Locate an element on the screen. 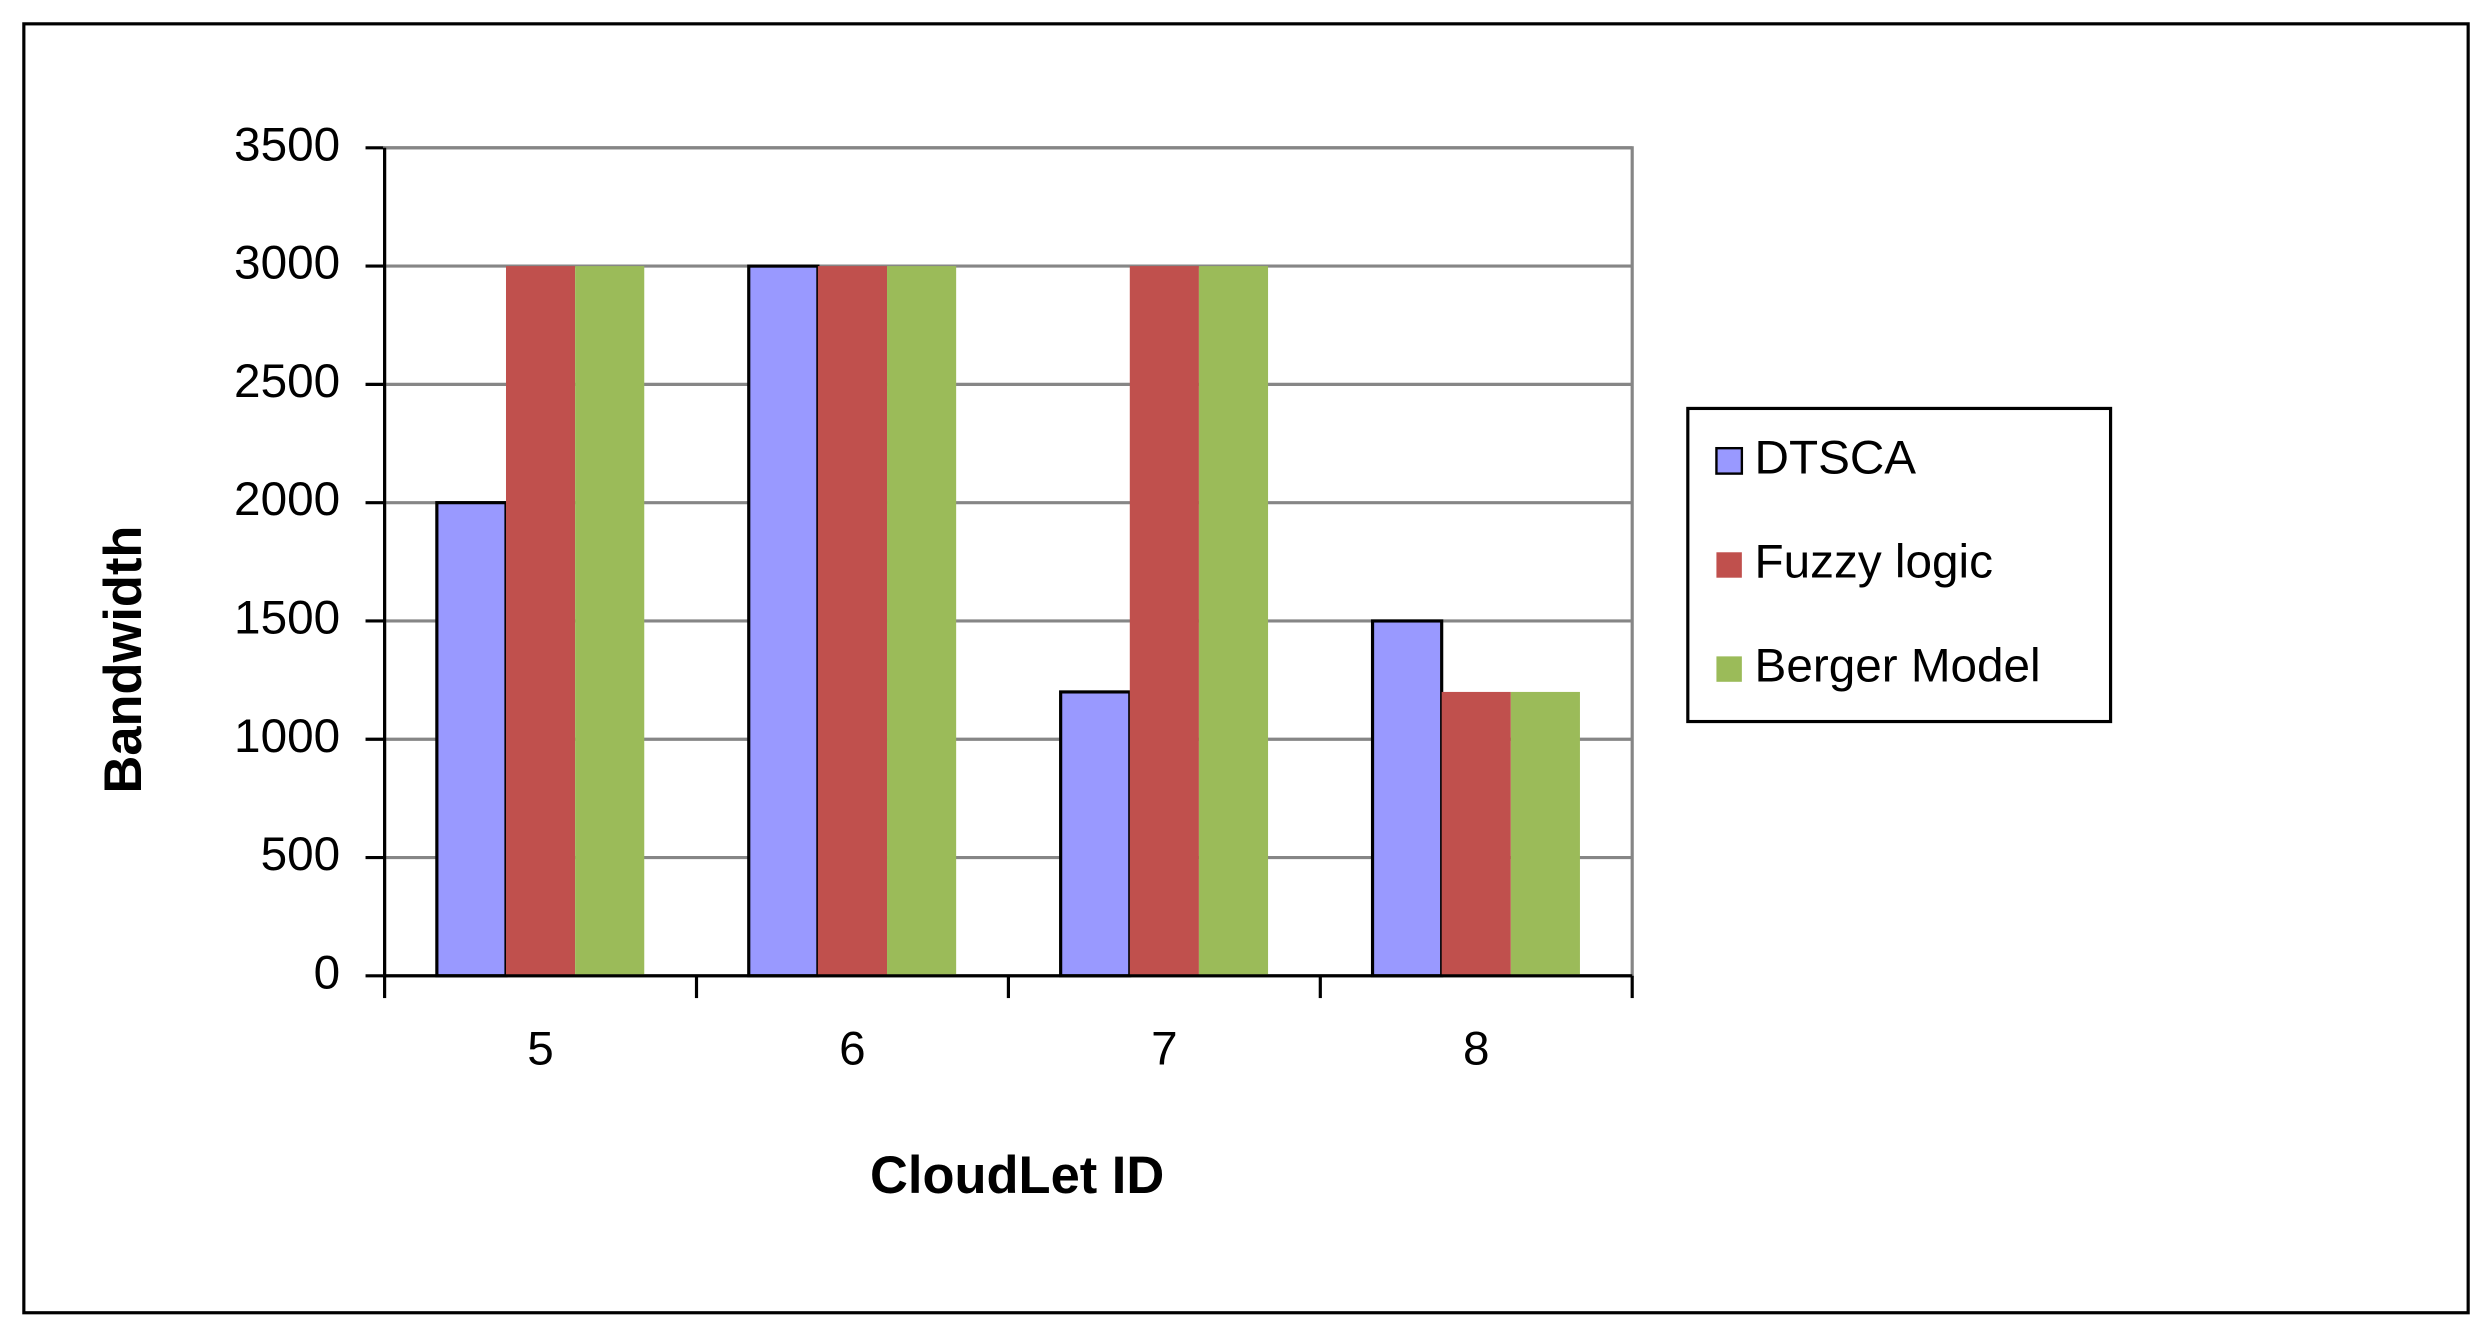 The width and height of the screenshot is (2492, 1335). legend-label: Berger Model is located at coordinates (1898, 666).